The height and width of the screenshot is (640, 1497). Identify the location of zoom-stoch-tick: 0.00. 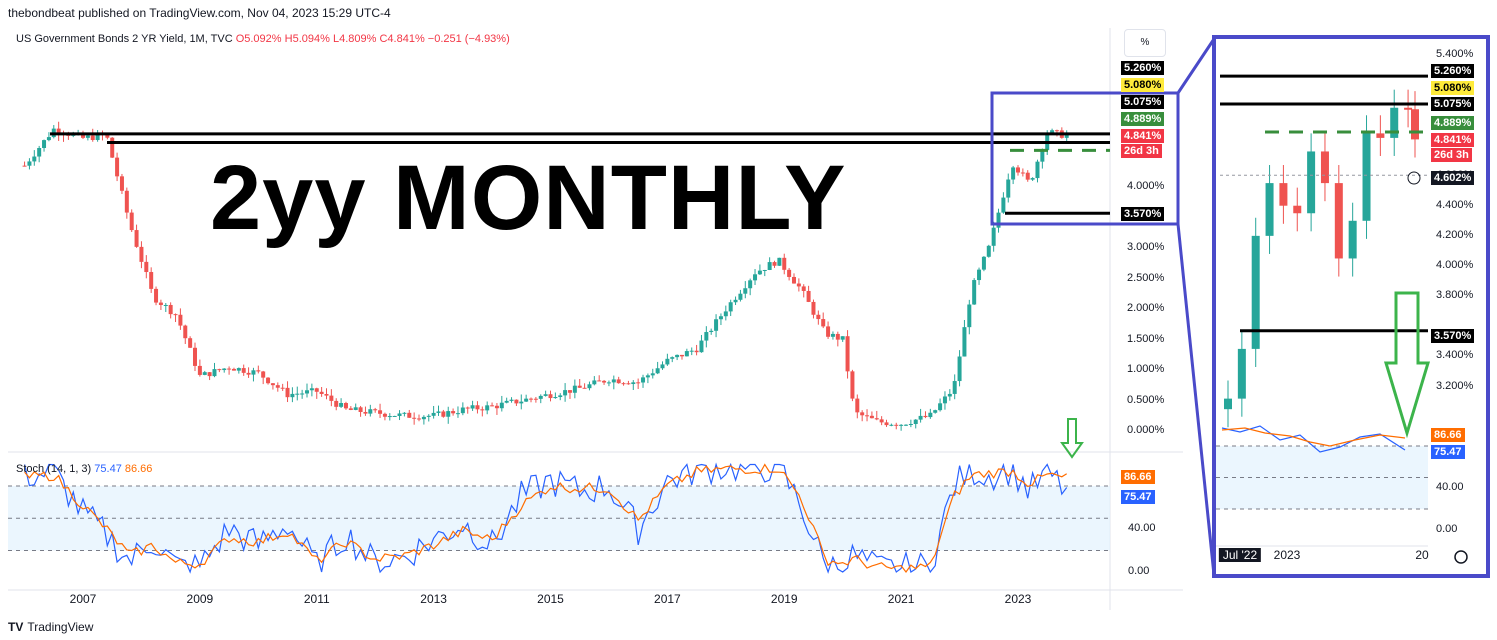
(1447, 529).